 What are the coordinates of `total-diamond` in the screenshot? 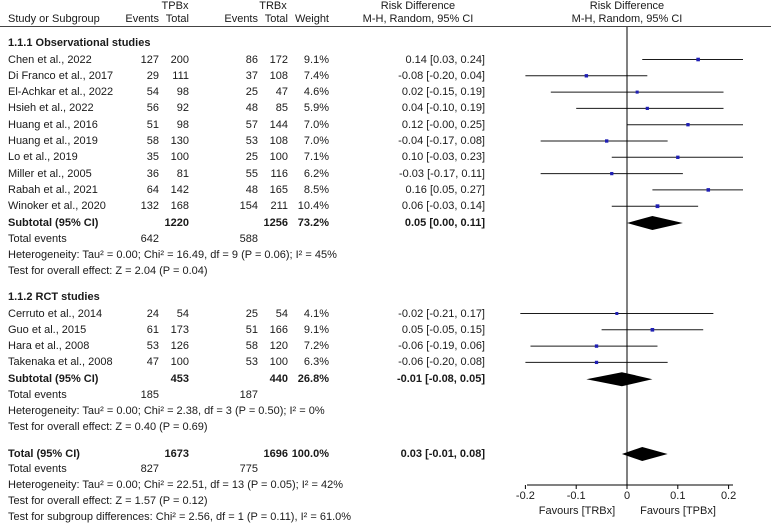 It's located at (644, 454).